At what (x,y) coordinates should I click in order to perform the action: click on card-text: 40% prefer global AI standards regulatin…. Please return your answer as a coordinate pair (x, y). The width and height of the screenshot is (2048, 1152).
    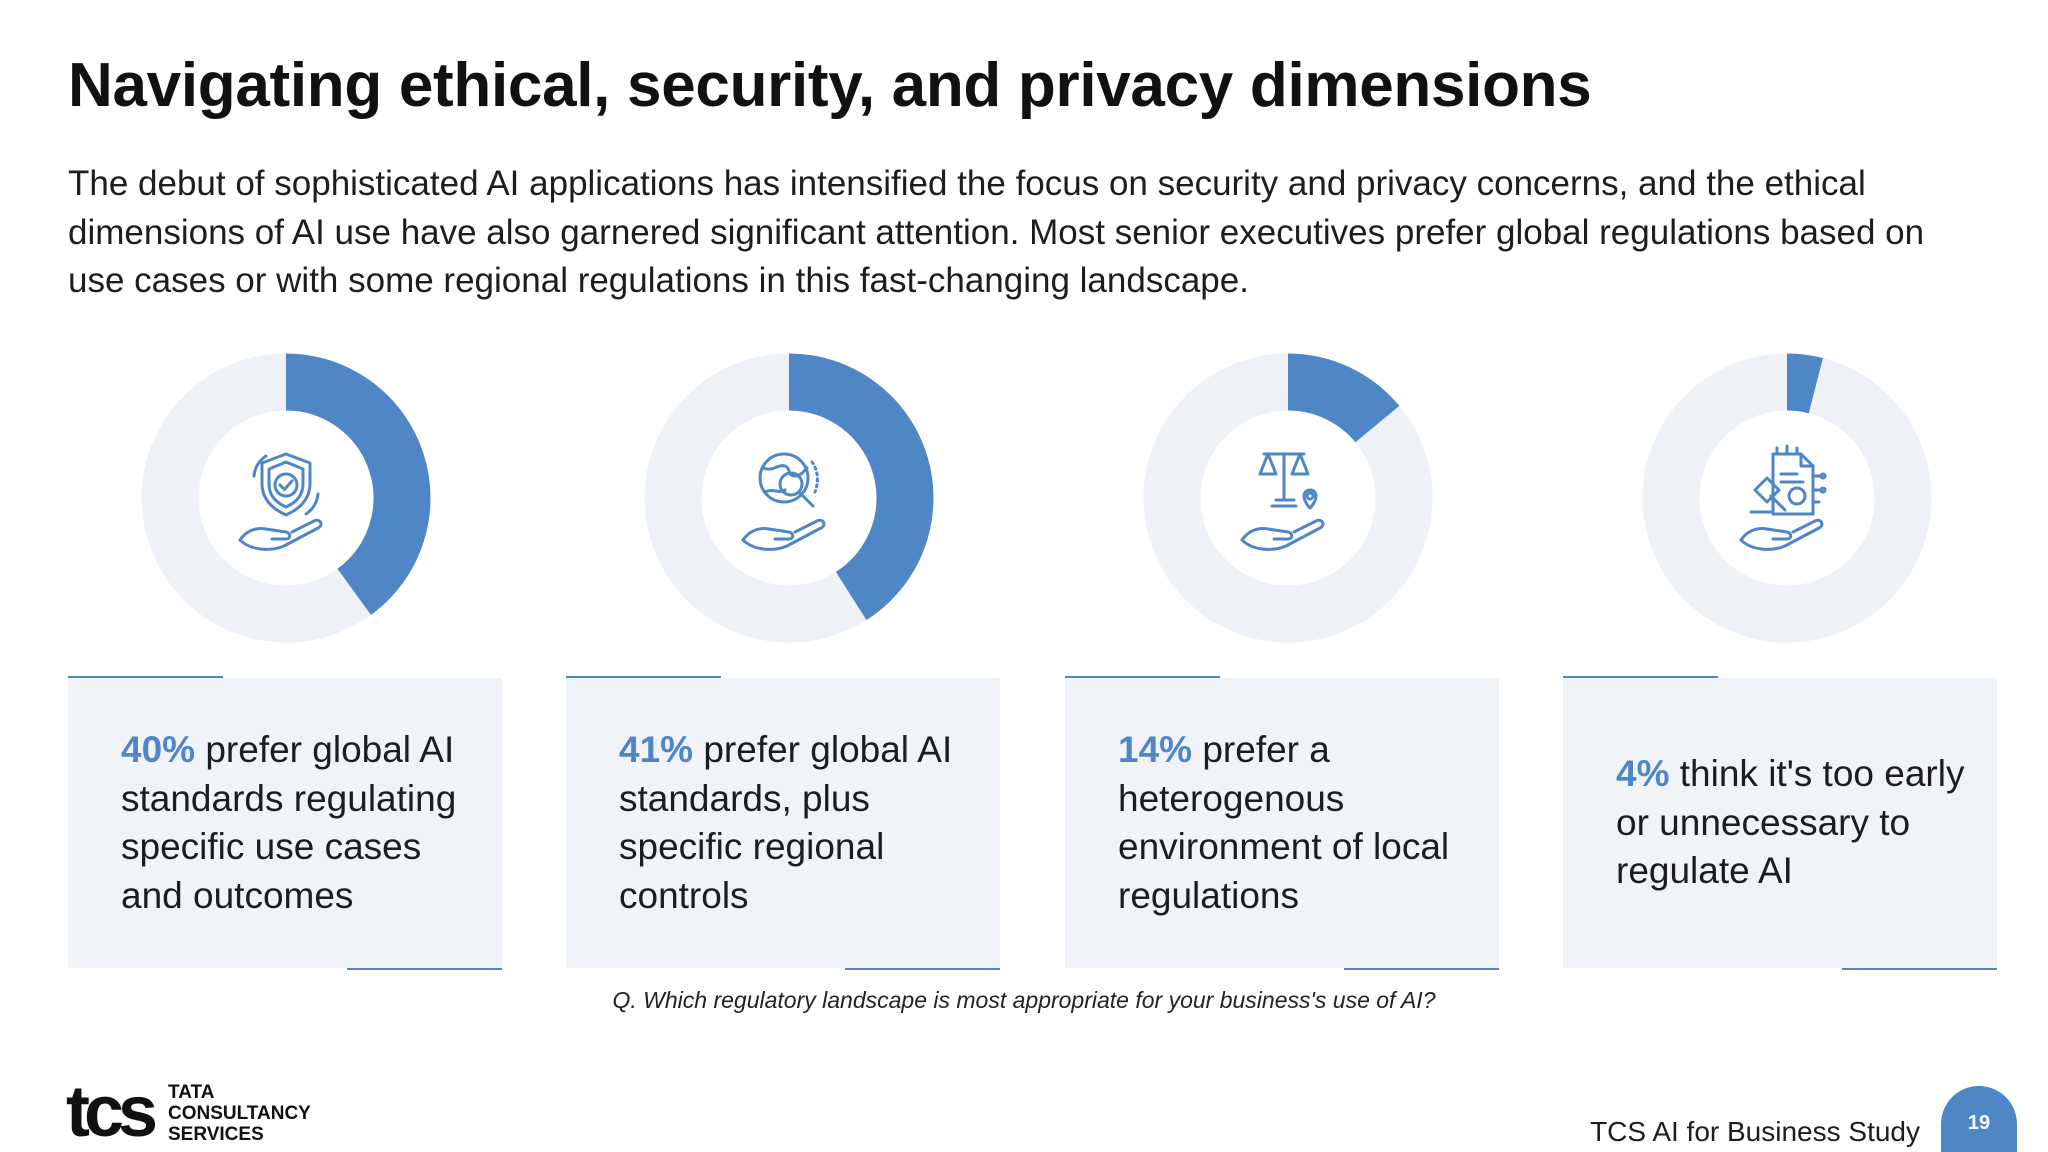
    Looking at the image, I should click on (296, 823).